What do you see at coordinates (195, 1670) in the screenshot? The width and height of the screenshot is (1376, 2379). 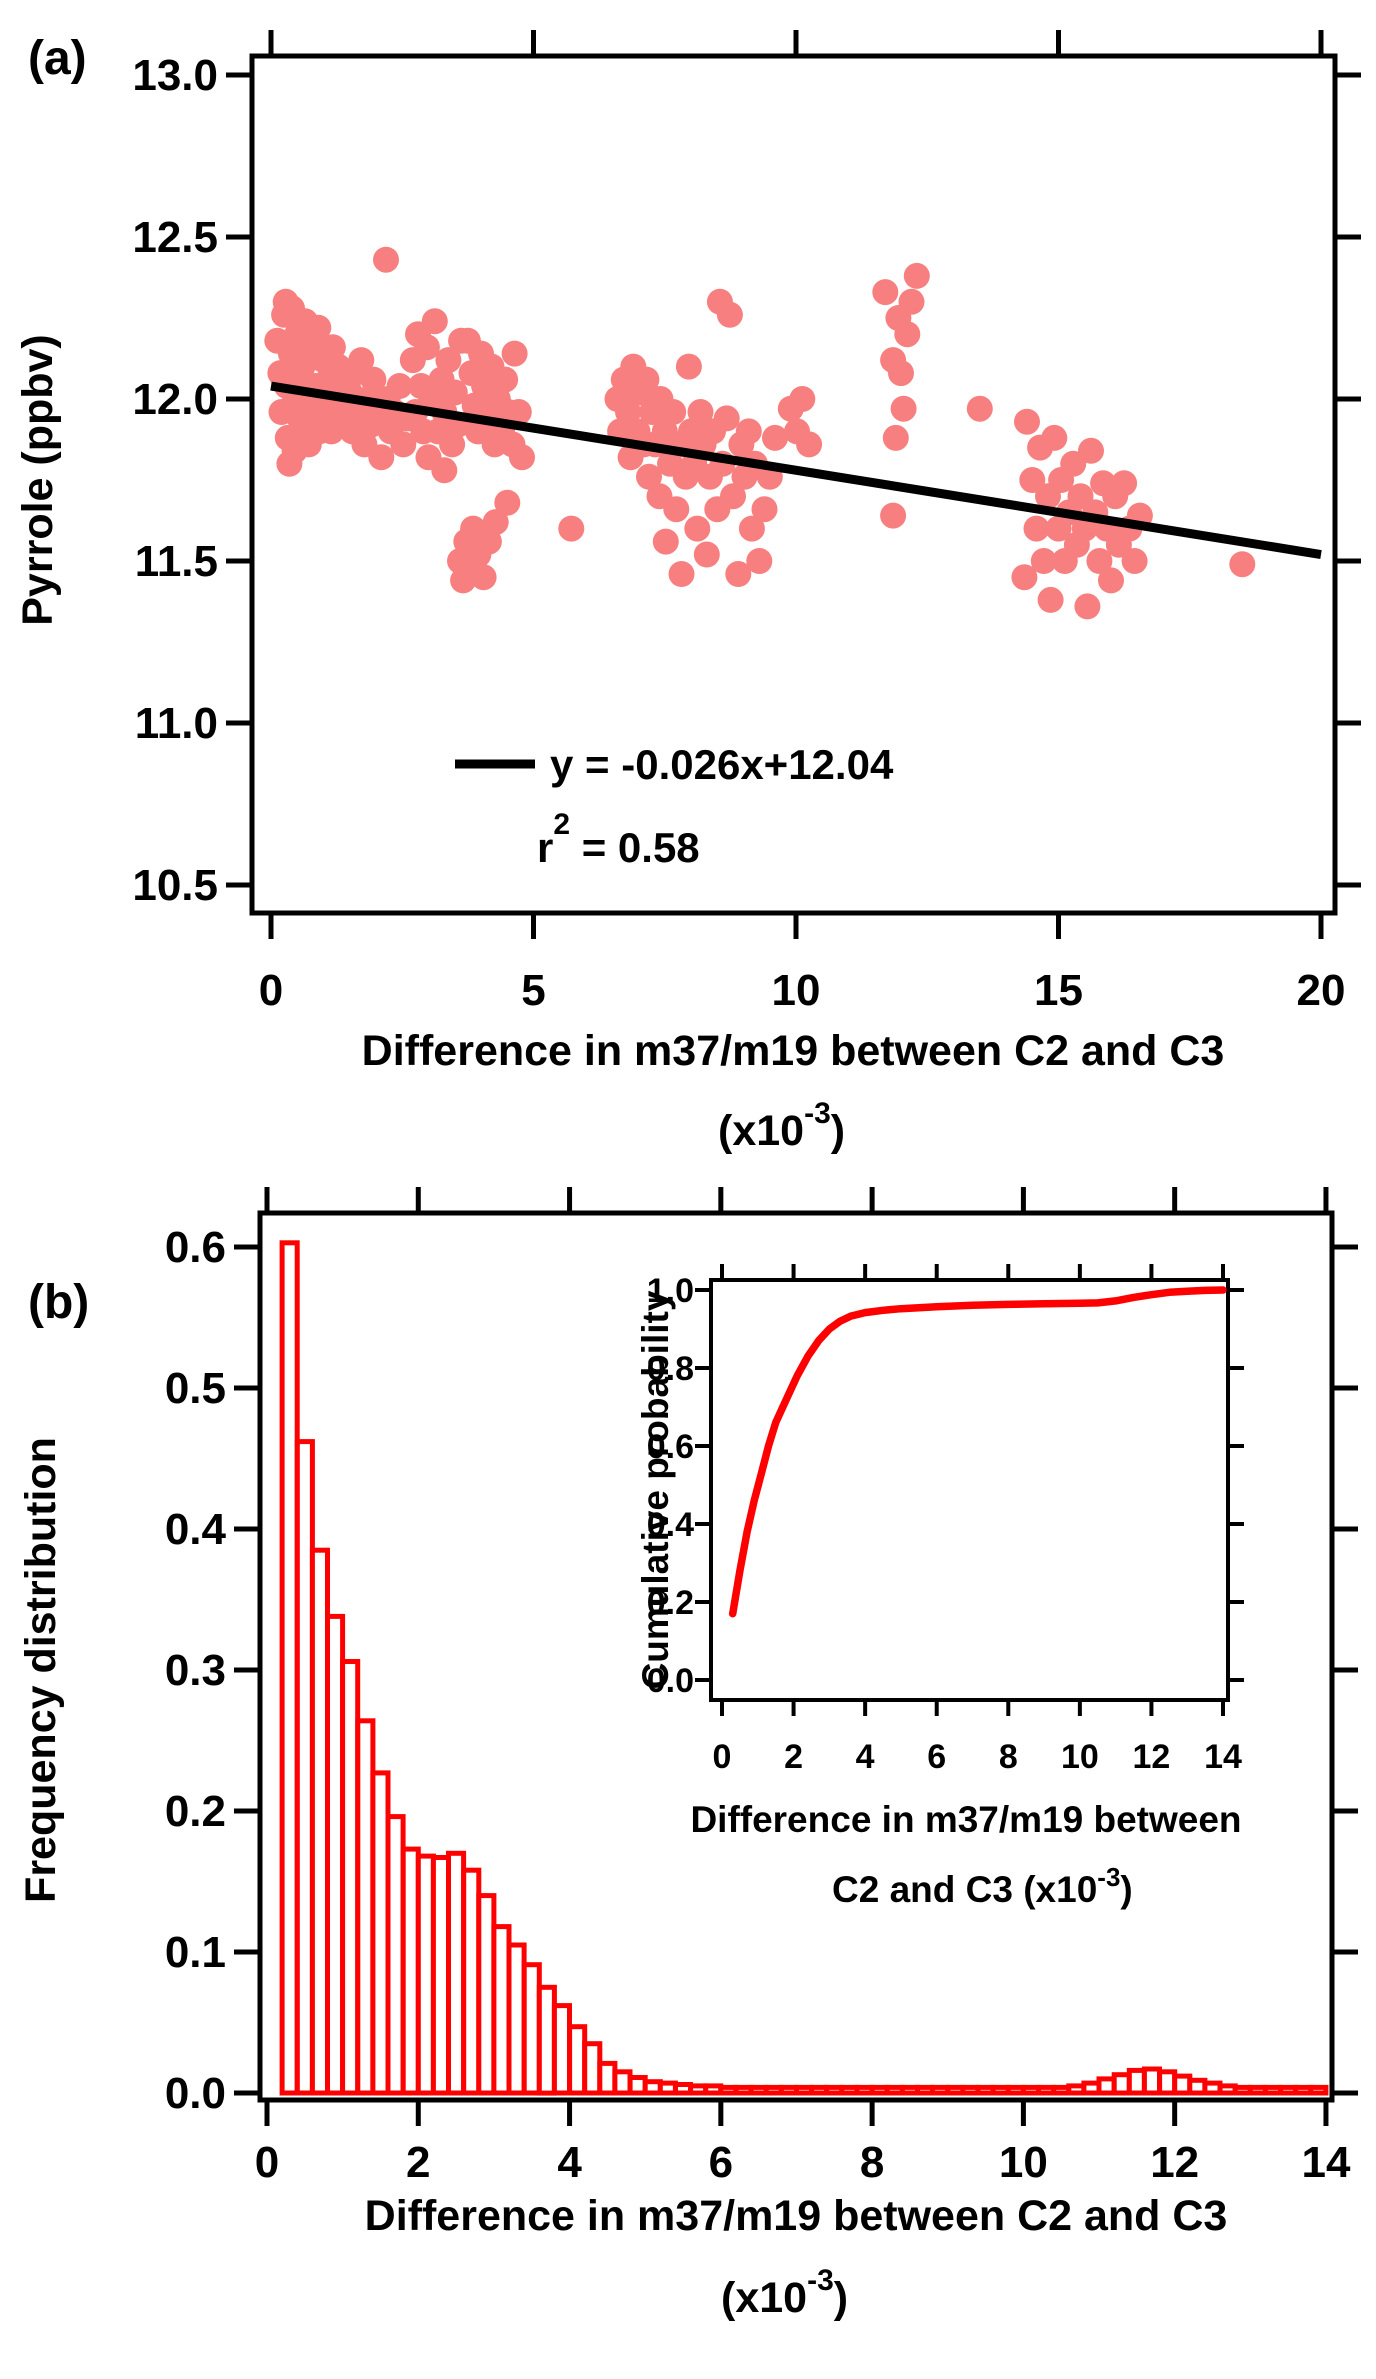 I see `panel-b-y-tick-label: 0.3` at bounding box center [195, 1670].